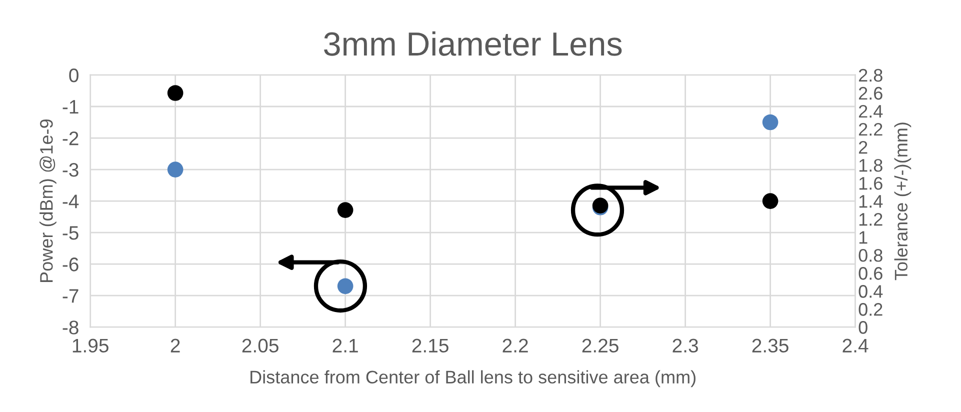 This screenshot has width=961, height=412. What do you see at coordinates (863, 147) in the screenshot?
I see `y2-tick-label: 2` at bounding box center [863, 147].